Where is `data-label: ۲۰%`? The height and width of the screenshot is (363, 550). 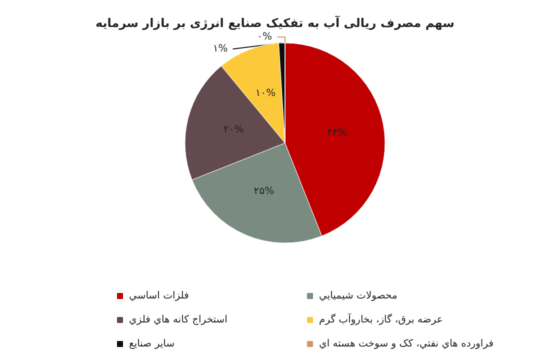
data-label: ۲۰% is located at coordinates (234, 130).